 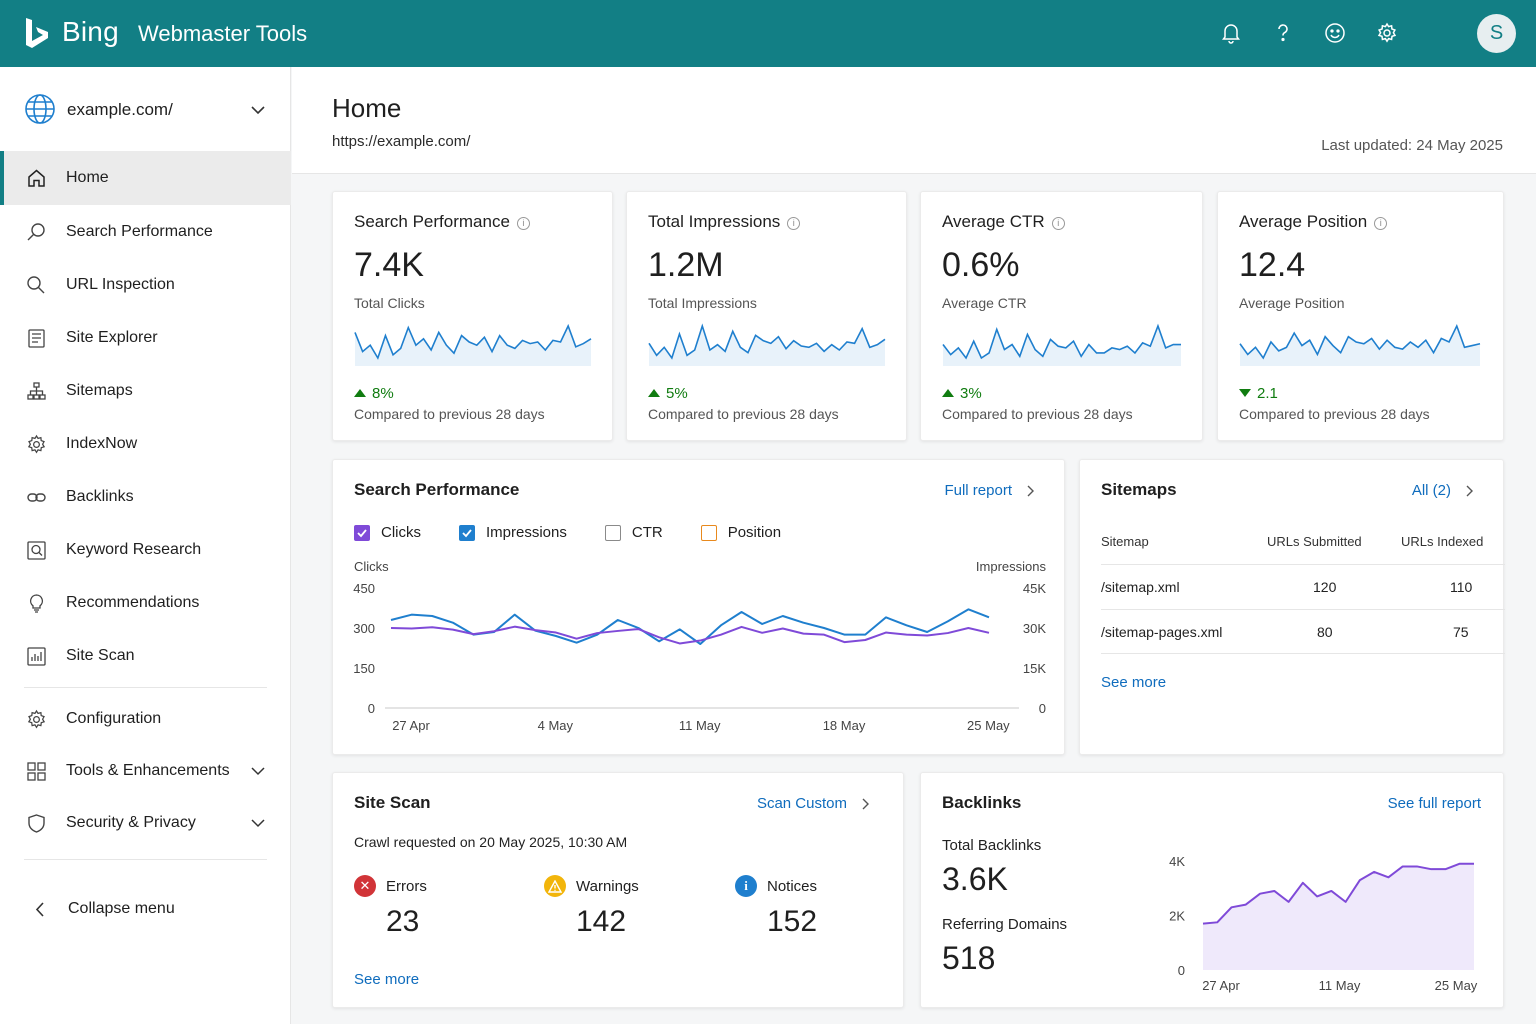 I want to click on legend-clicks-toggle: Clicks, so click(x=387, y=532).